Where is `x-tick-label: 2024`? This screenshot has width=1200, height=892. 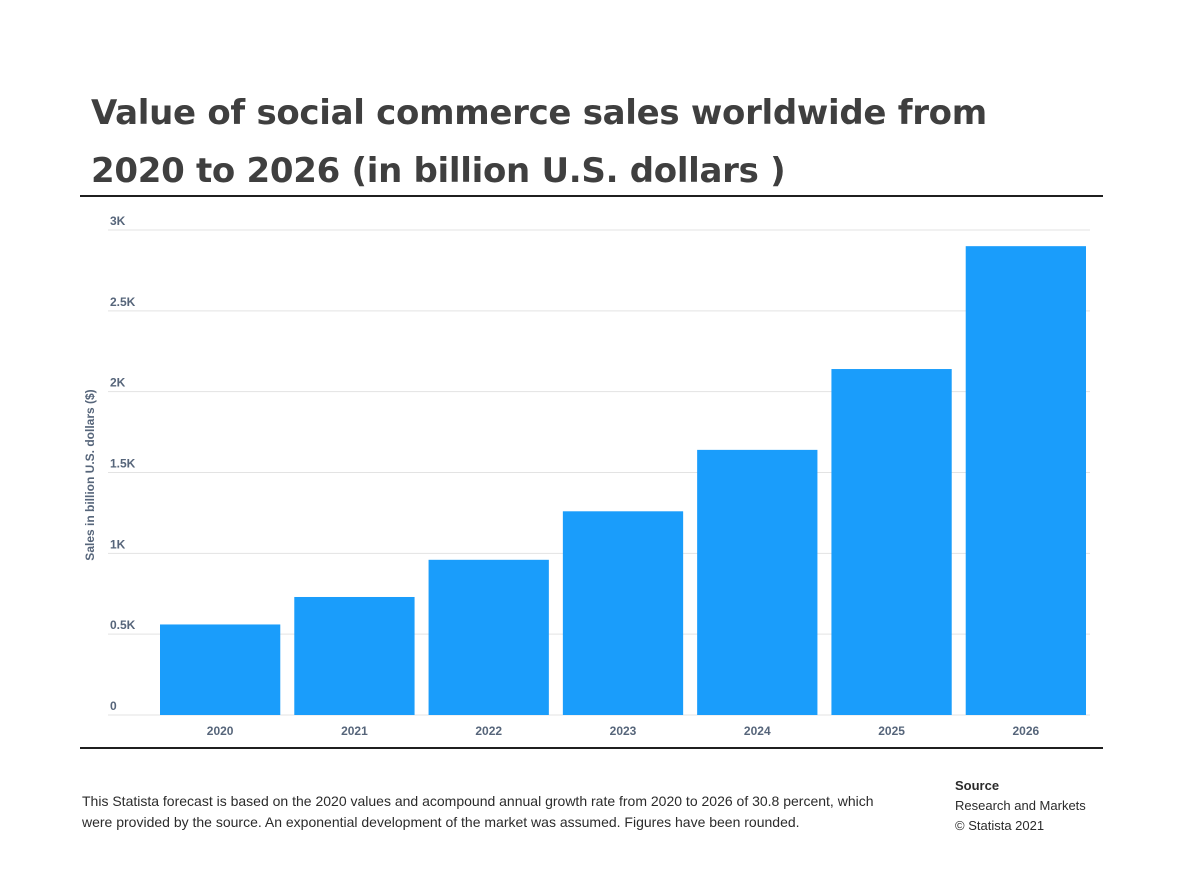
x-tick-label: 2024 is located at coordinates (757, 731).